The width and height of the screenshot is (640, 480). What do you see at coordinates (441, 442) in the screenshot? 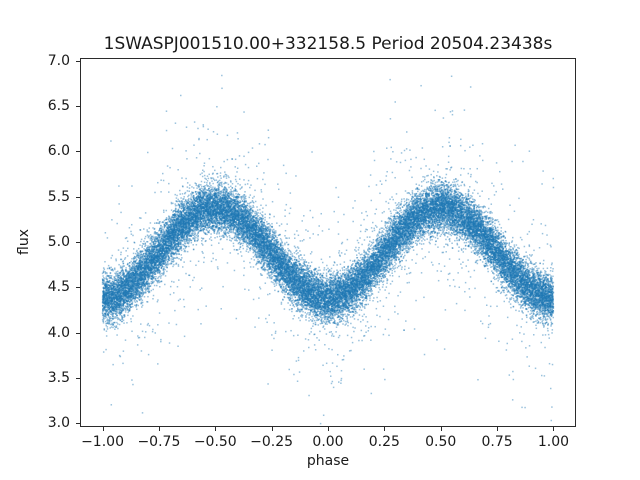
I see `x-tick-label: 0.50` at bounding box center [441, 442].